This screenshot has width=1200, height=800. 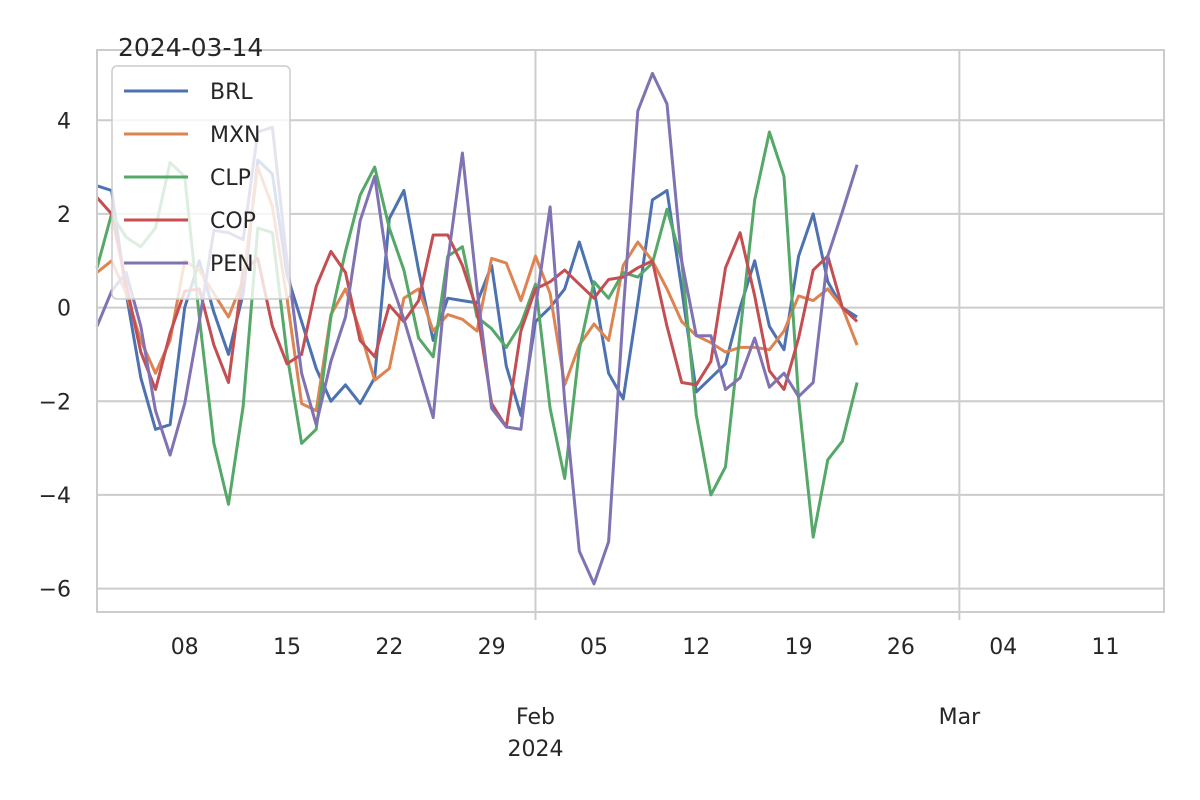 What do you see at coordinates (287, 647) in the screenshot?
I see `x-tick-label: 15` at bounding box center [287, 647].